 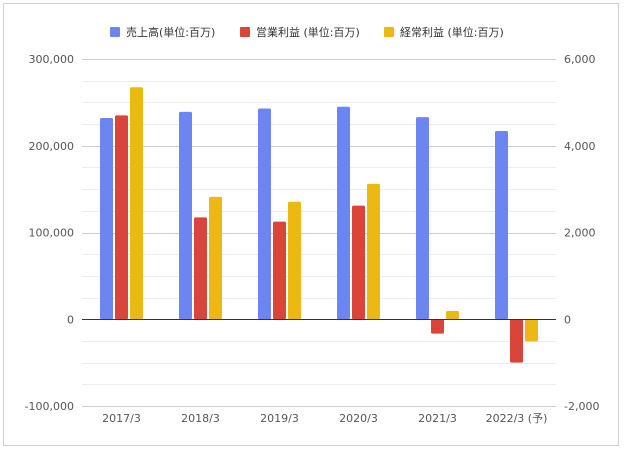 I want to click on legend-label-2: 営業利益 (単位:百万), so click(x=308, y=32).